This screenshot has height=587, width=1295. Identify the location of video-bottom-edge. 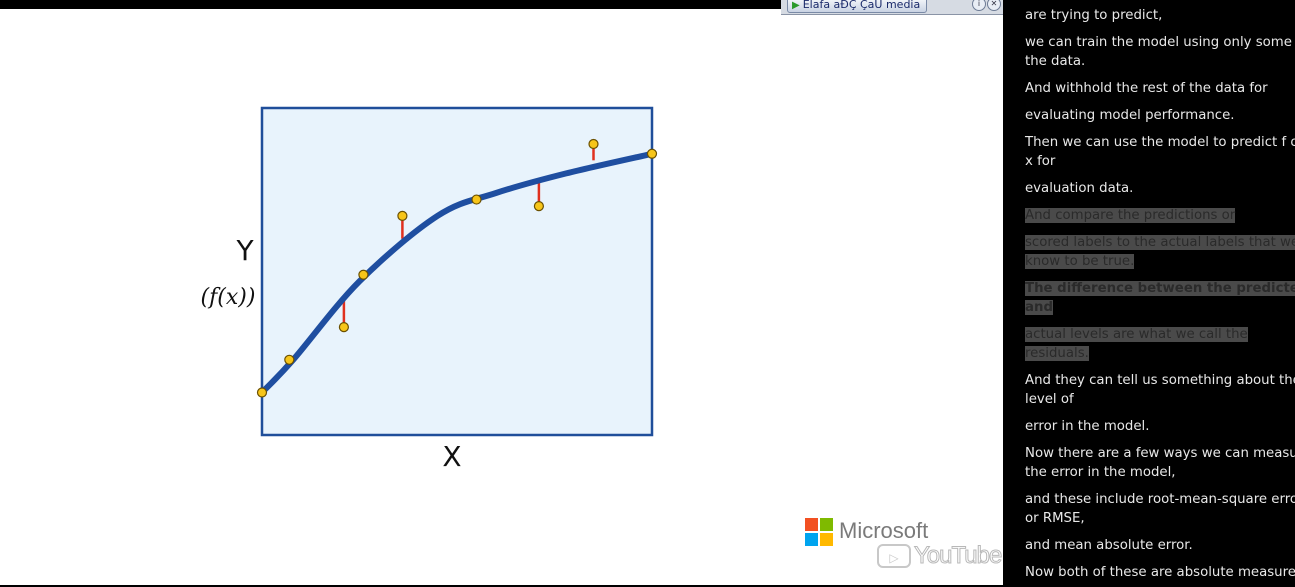
(501, 586).